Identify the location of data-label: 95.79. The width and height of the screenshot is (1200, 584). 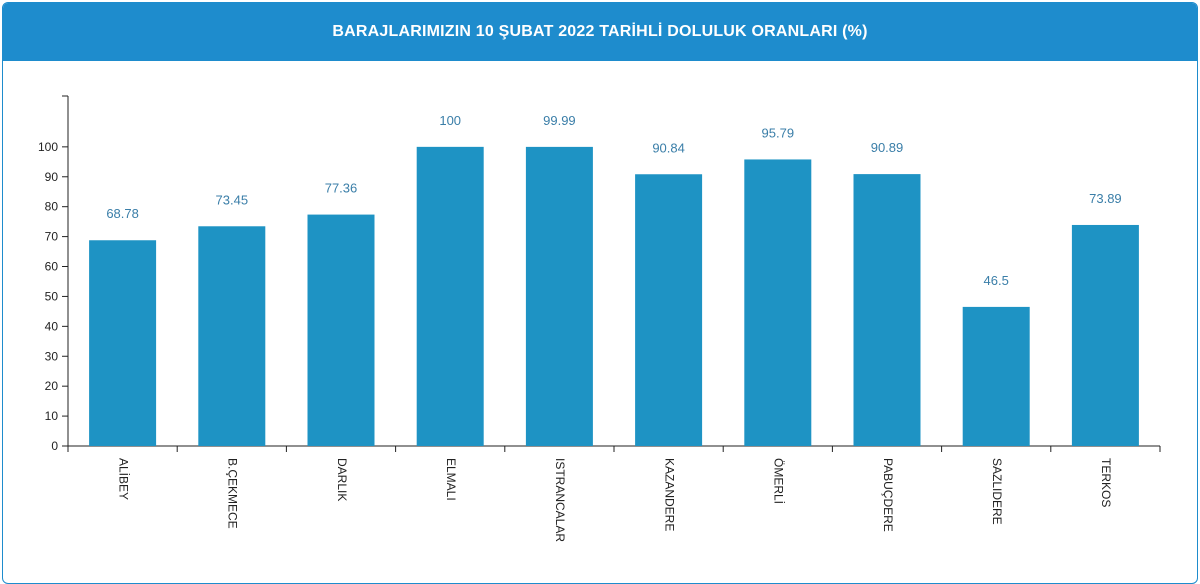
(778, 132).